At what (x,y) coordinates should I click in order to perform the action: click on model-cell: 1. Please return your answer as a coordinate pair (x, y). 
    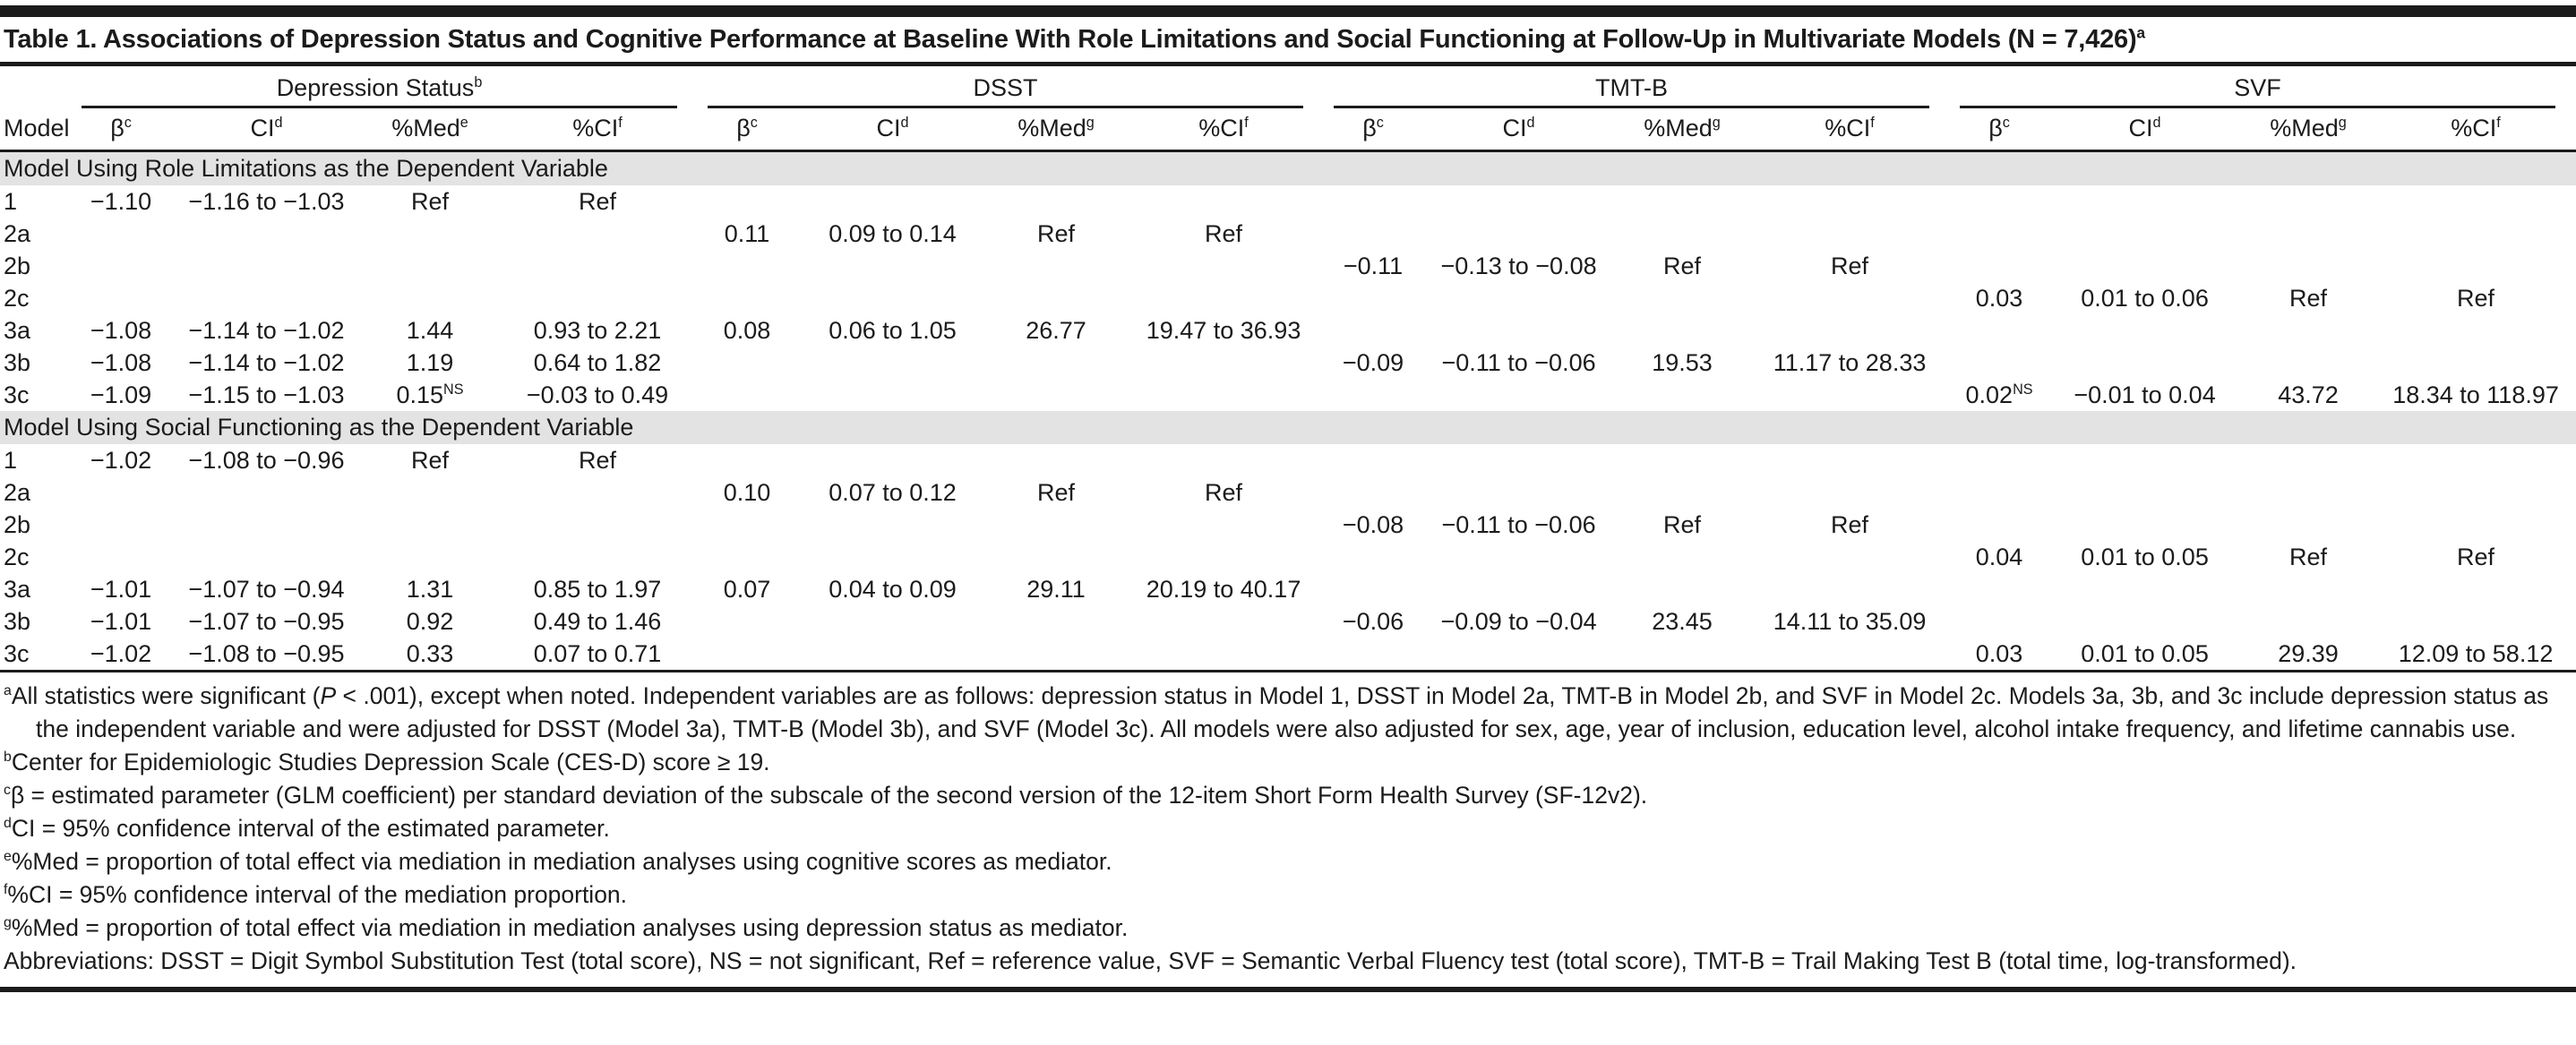
    Looking at the image, I should click on (11, 460).